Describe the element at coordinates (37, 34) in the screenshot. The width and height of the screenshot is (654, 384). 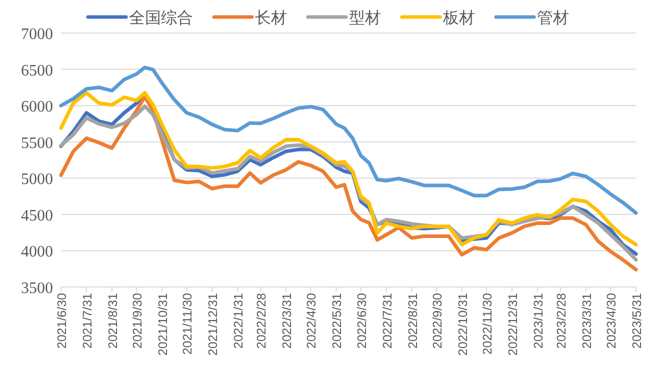
I see `y-tick-label: 7000` at that location.